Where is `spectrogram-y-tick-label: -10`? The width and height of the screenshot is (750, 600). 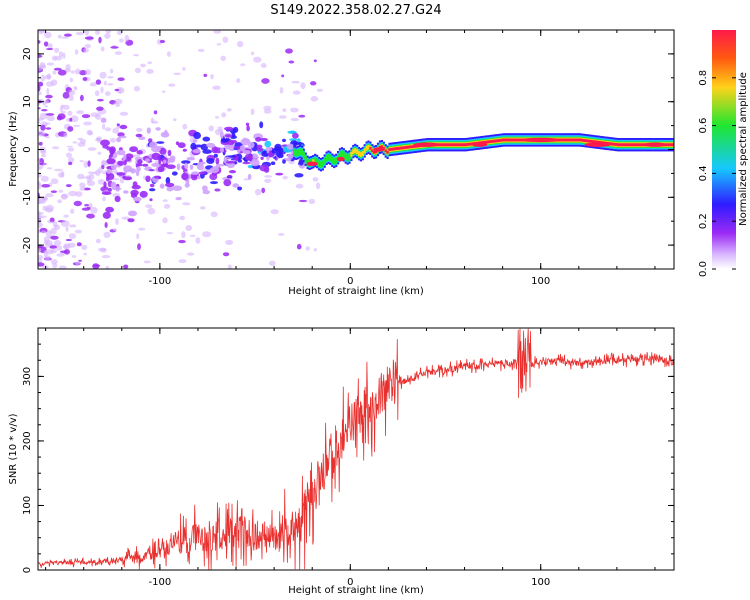
spectrogram-y-tick-label: -10 is located at coordinates (27, 197).